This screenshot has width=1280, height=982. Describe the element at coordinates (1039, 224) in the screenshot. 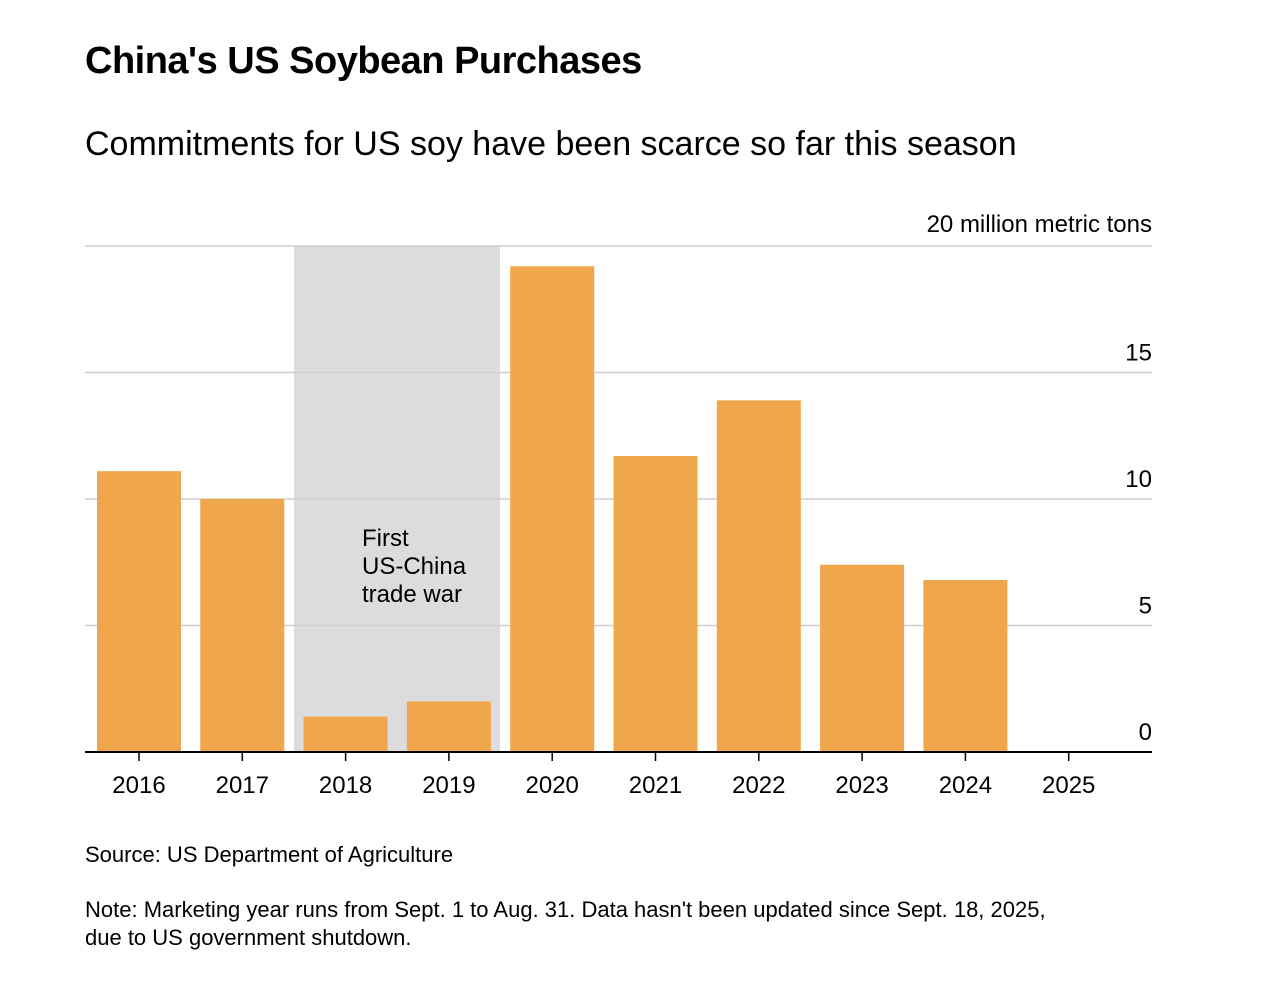

I see `y-axis-unit-label: 20 million metric tons` at that location.